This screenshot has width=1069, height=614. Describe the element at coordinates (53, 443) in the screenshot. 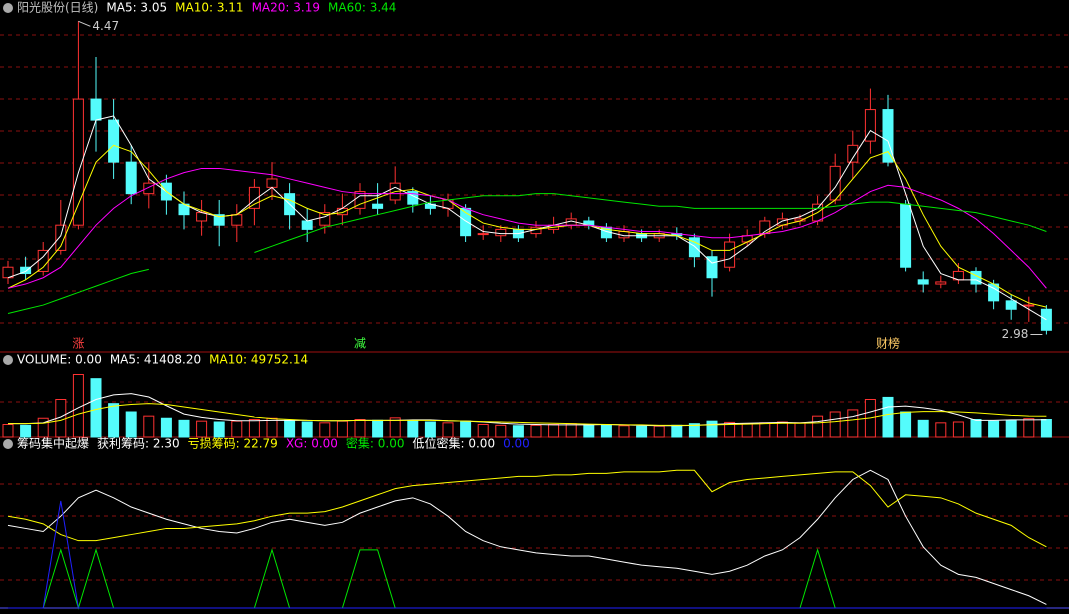

I see `header-label: 筹码集中起爆` at that location.